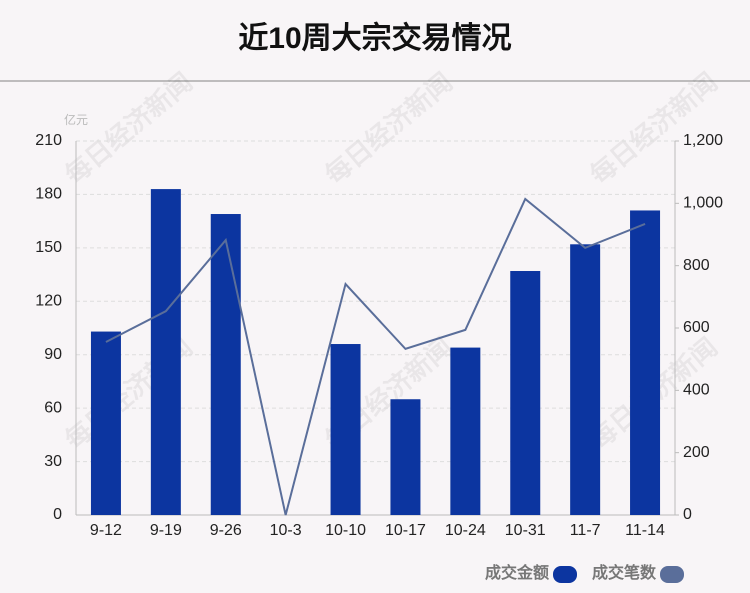 This screenshot has width=750, height=593. What do you see at coordinates (166, 530) in the screenshot?
I see `x-tick-label: 9-19` at bounding box center [166, 530].